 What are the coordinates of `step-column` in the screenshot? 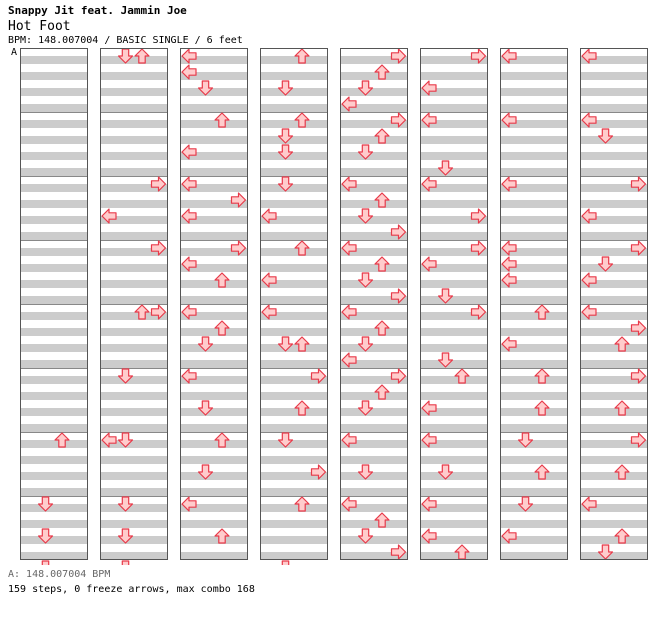 It's located at (454, 304).